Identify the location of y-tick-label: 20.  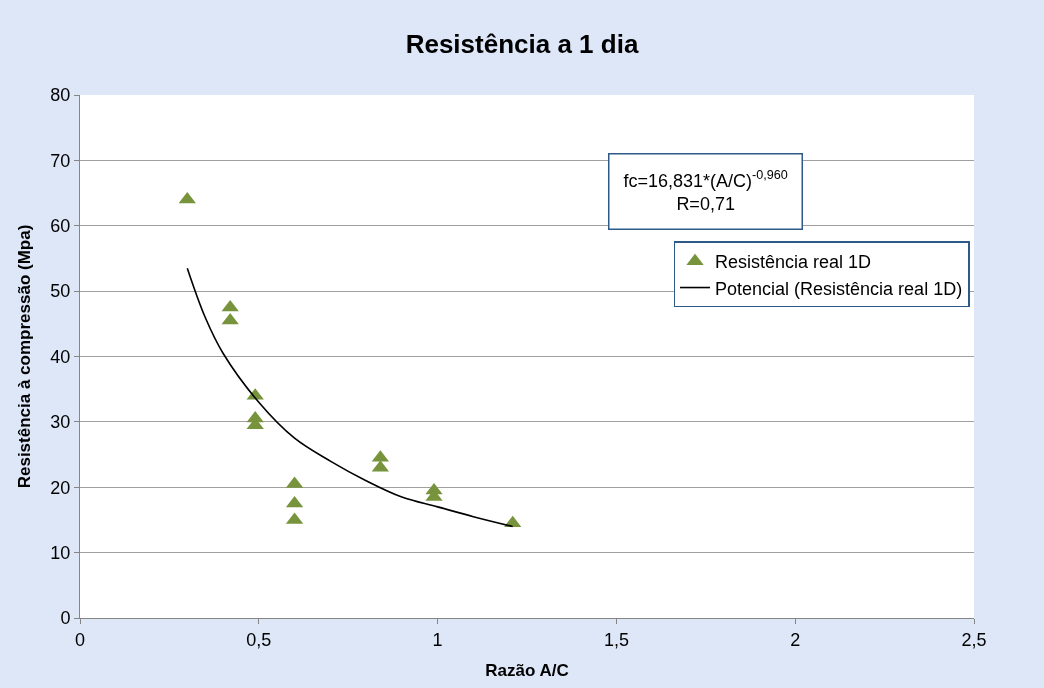
(60, 487).